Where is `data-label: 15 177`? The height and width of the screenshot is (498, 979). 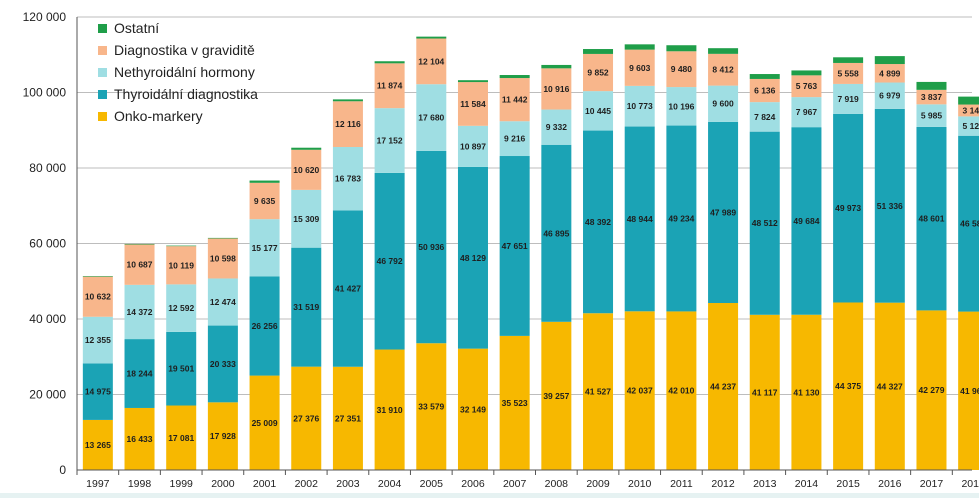 data-label: 15 177 is located at coordinates (265, 248).